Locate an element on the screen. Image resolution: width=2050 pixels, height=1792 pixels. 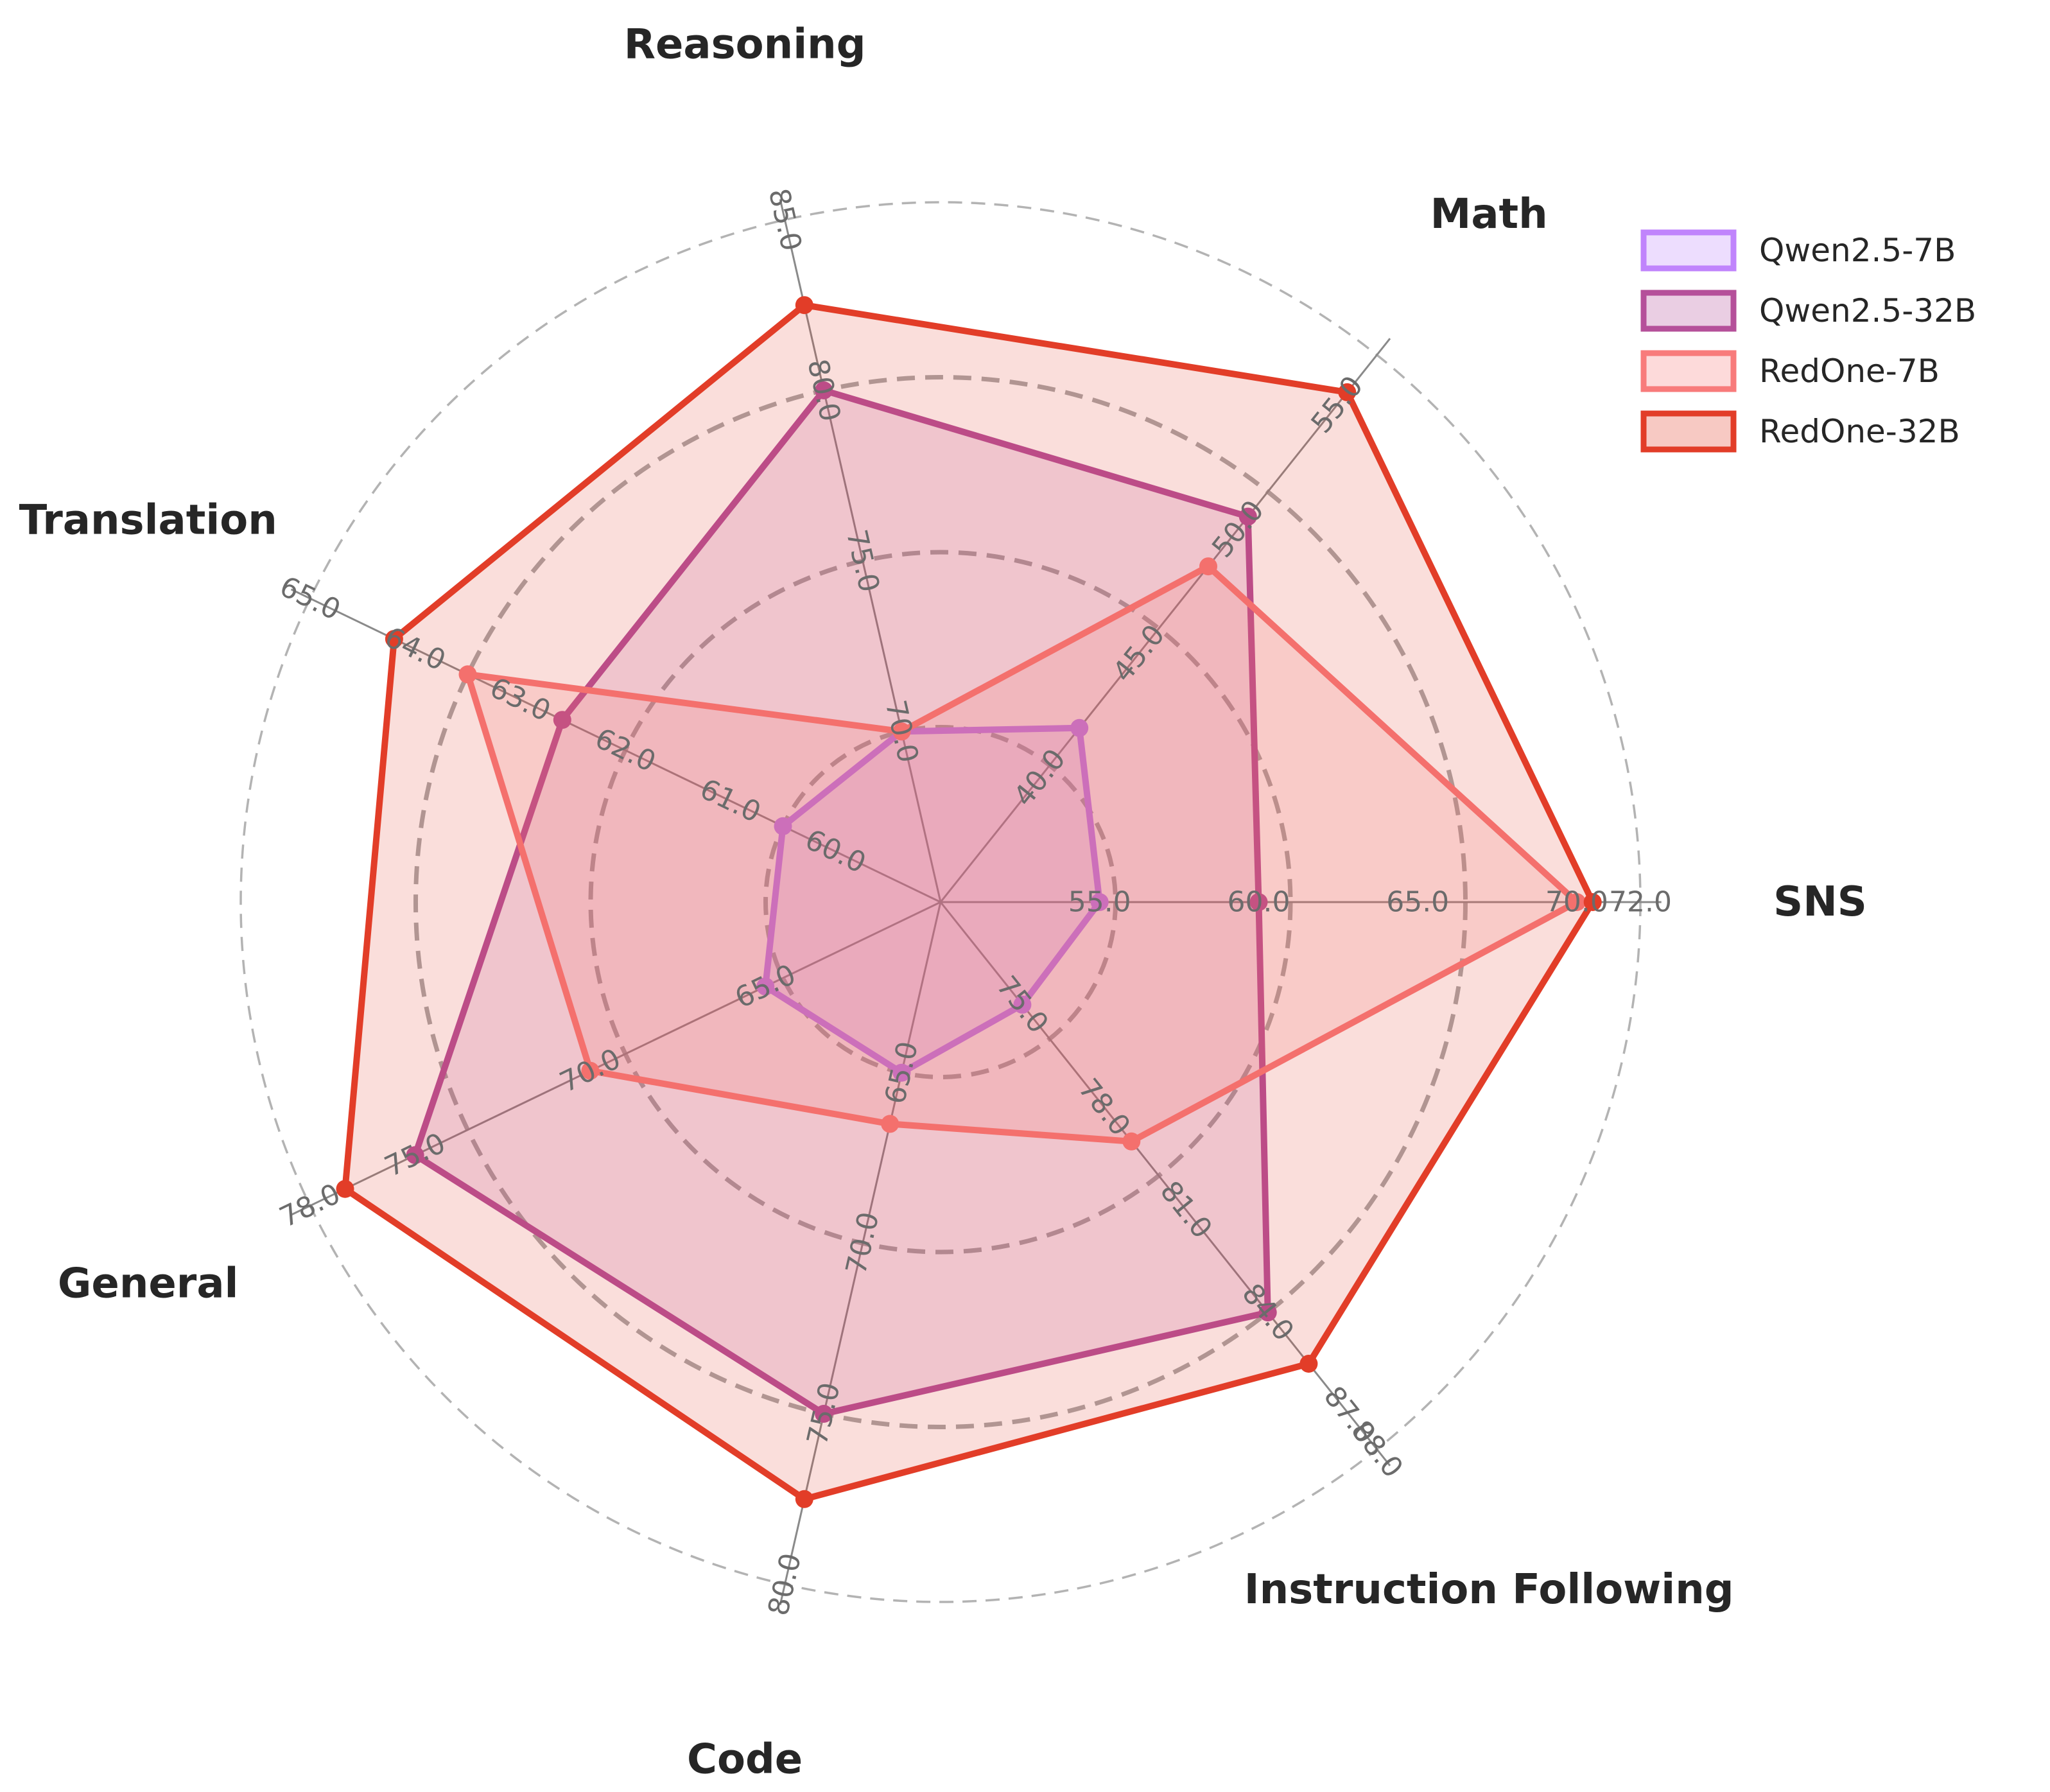
legend-swatch-qwen2-5-32b is located at coordinates (1689, 311).